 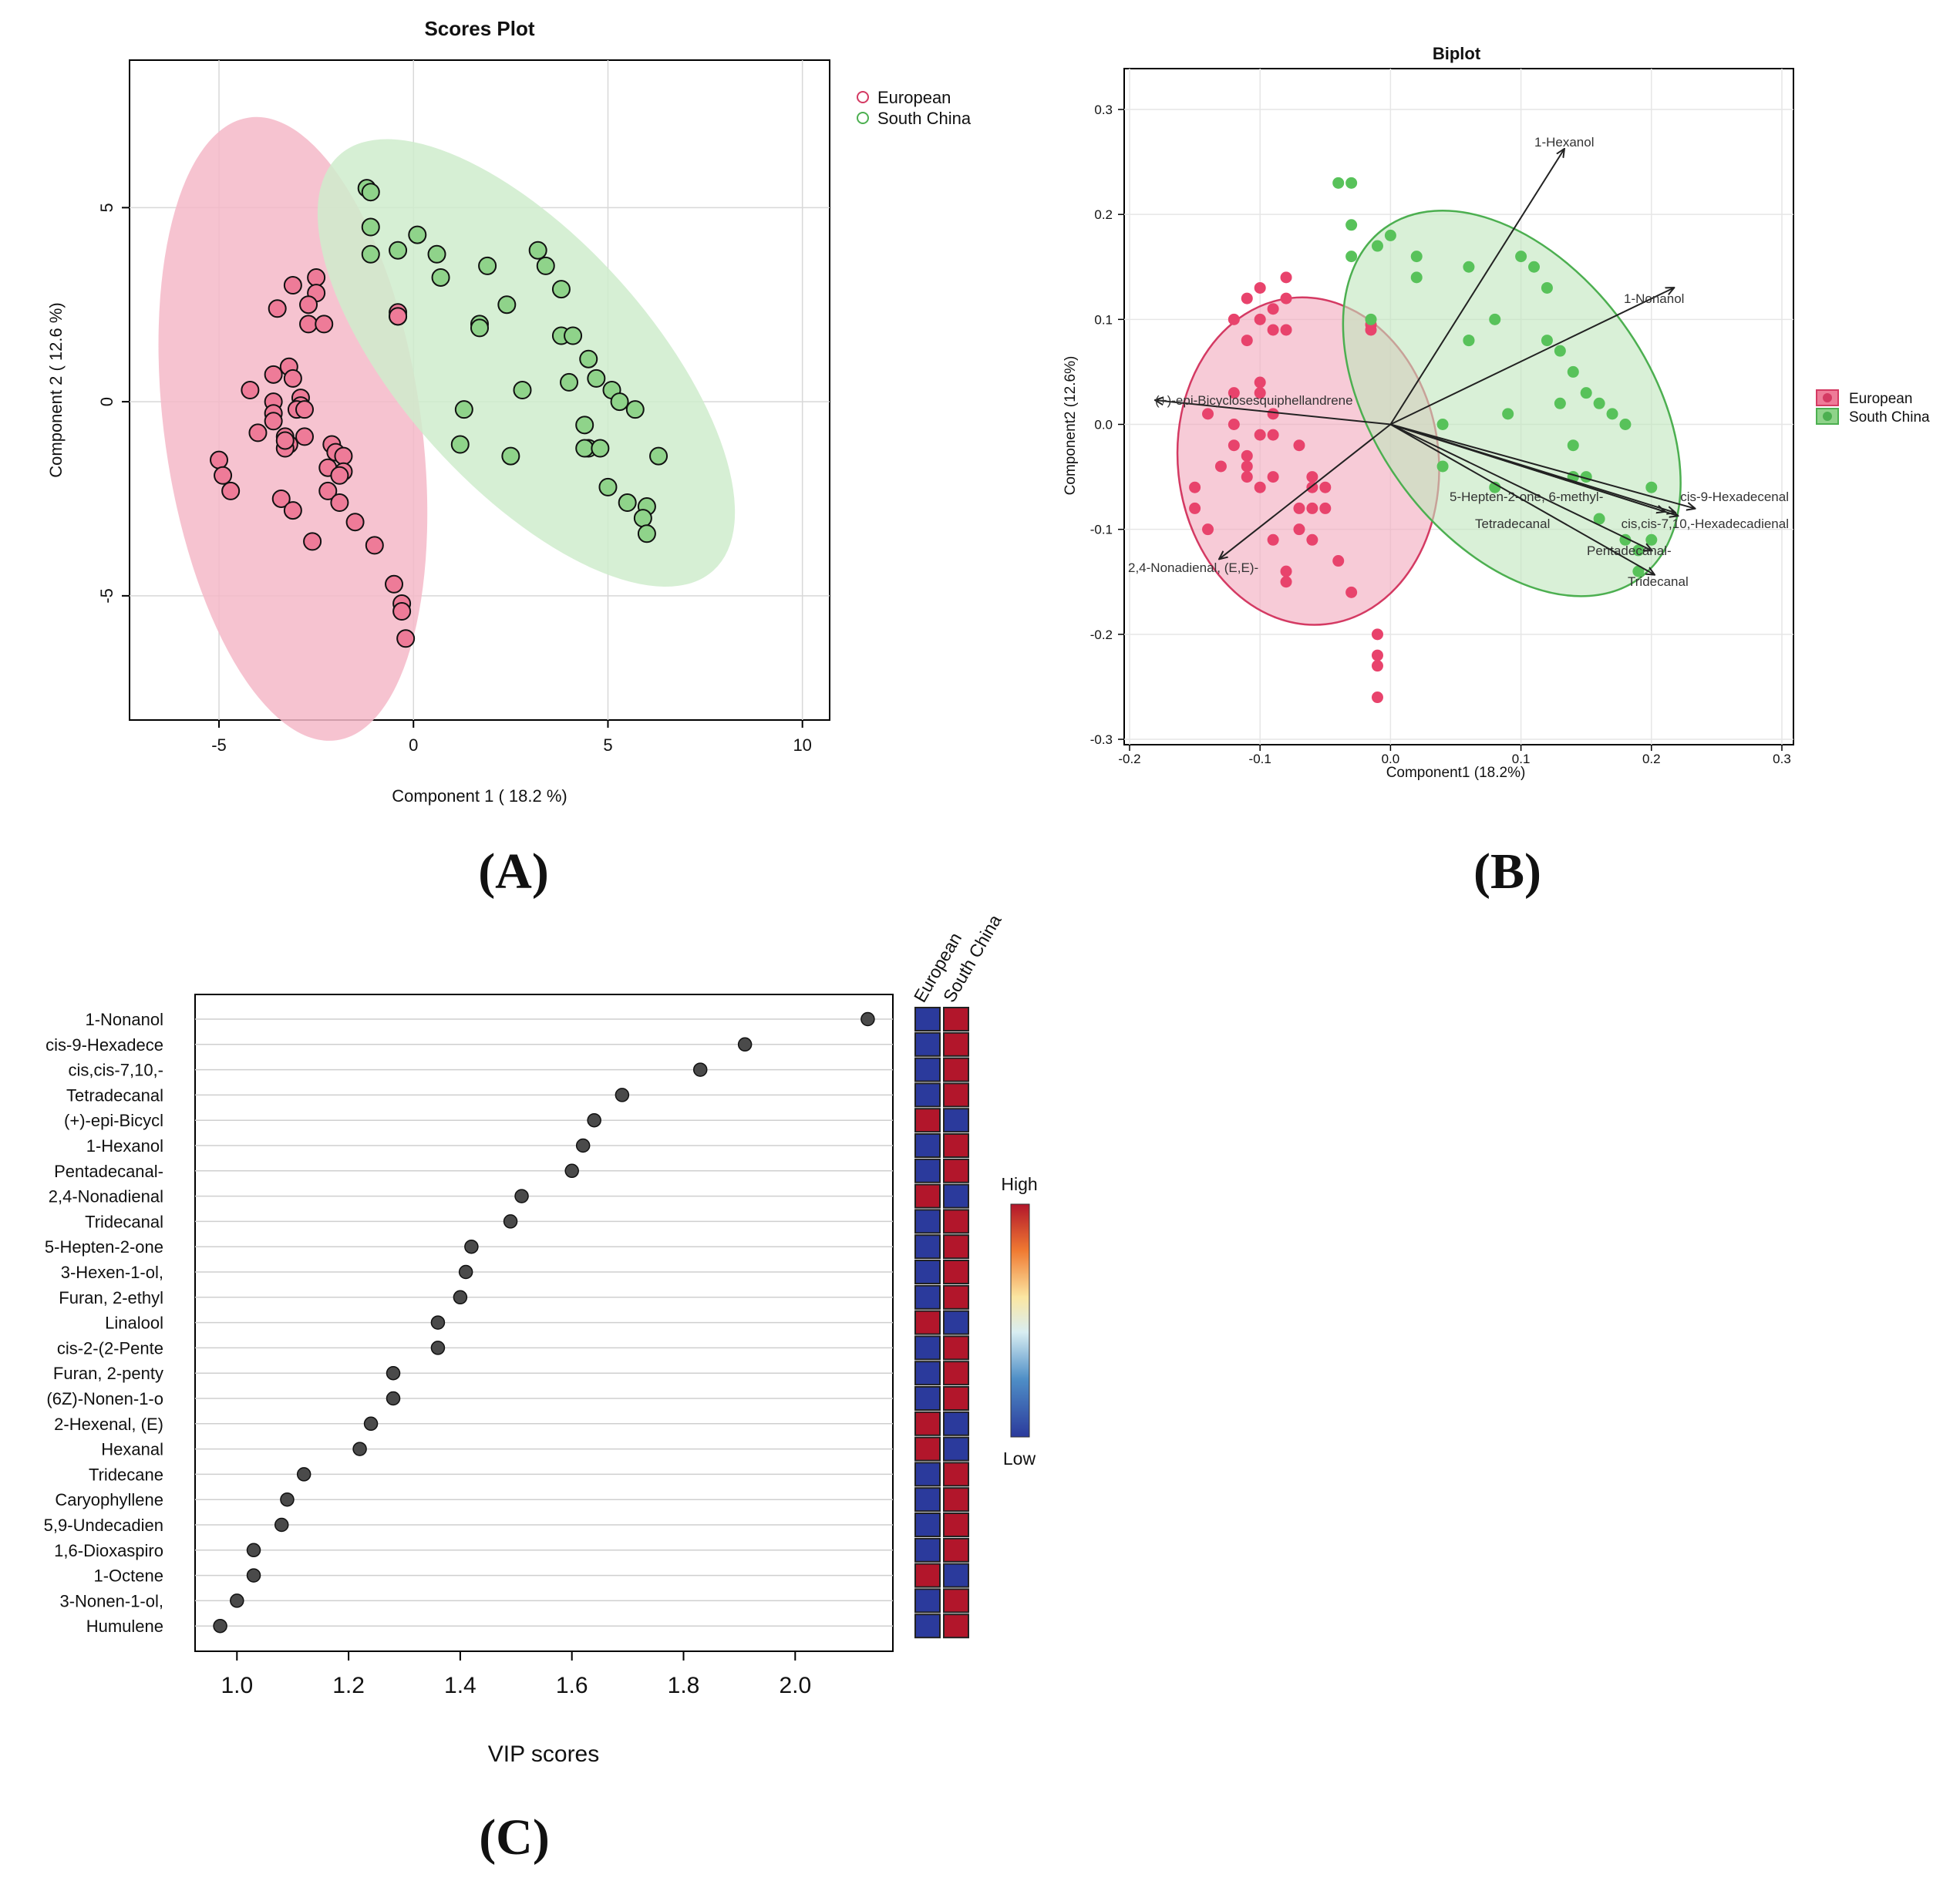 I want to click on scores-plot-y-ticks: -5 0 5, so click(x=113, y=403).